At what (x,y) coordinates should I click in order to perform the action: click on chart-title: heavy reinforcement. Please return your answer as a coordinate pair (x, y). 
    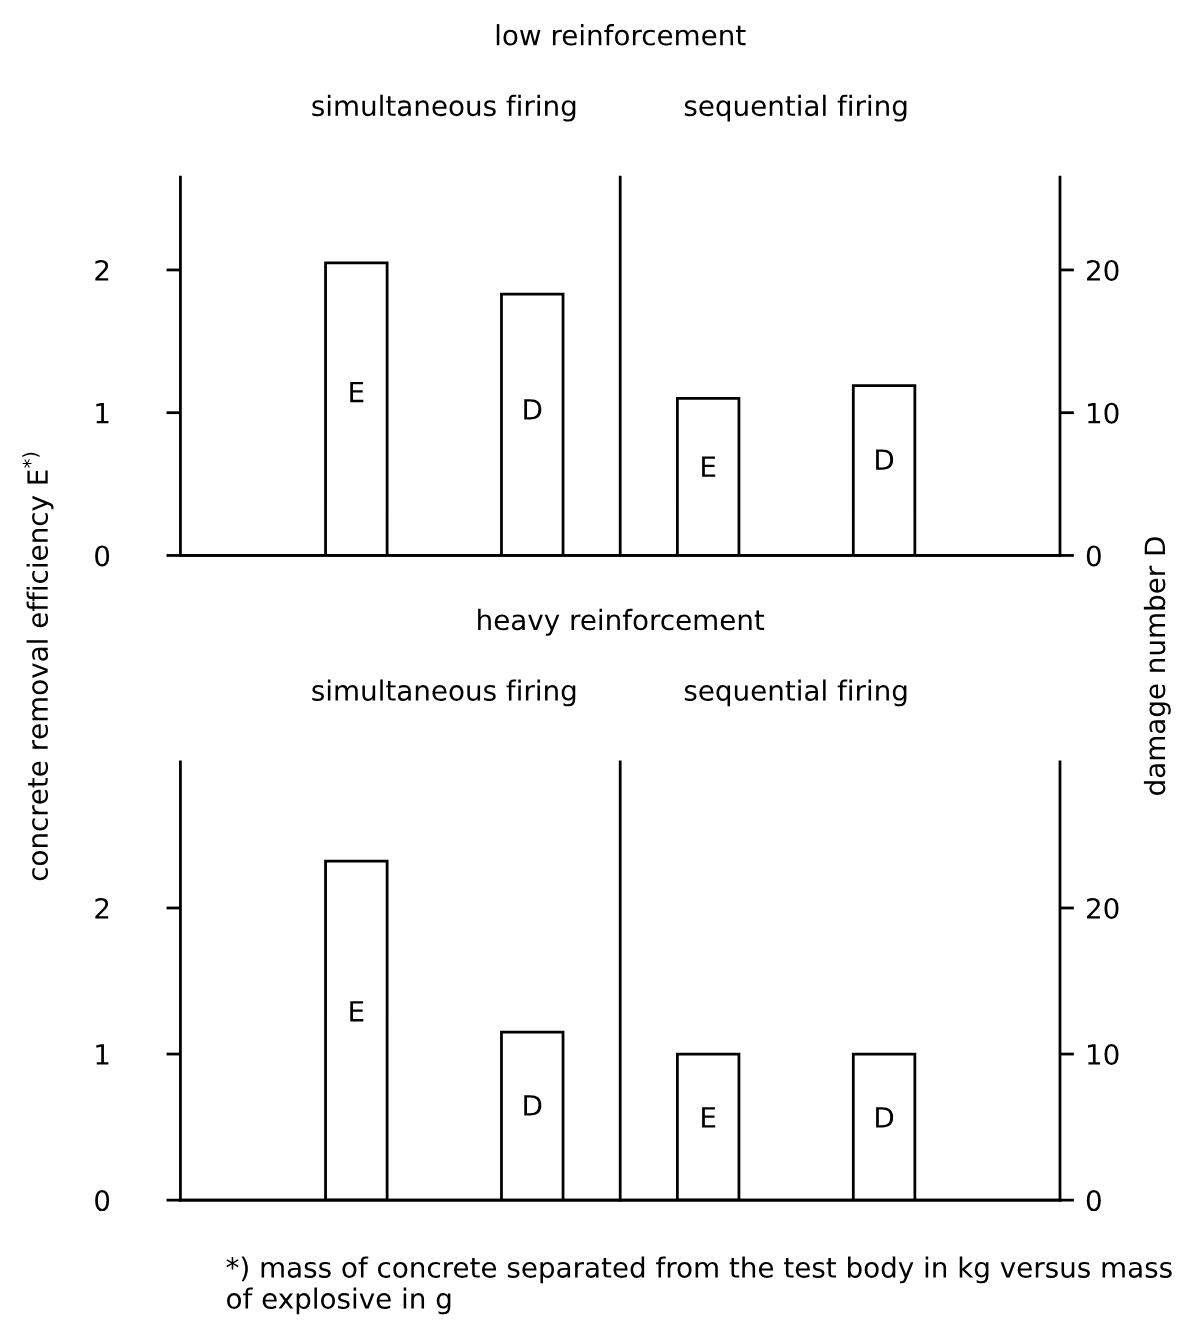
    Looking at the image, I should click on (621, 622).